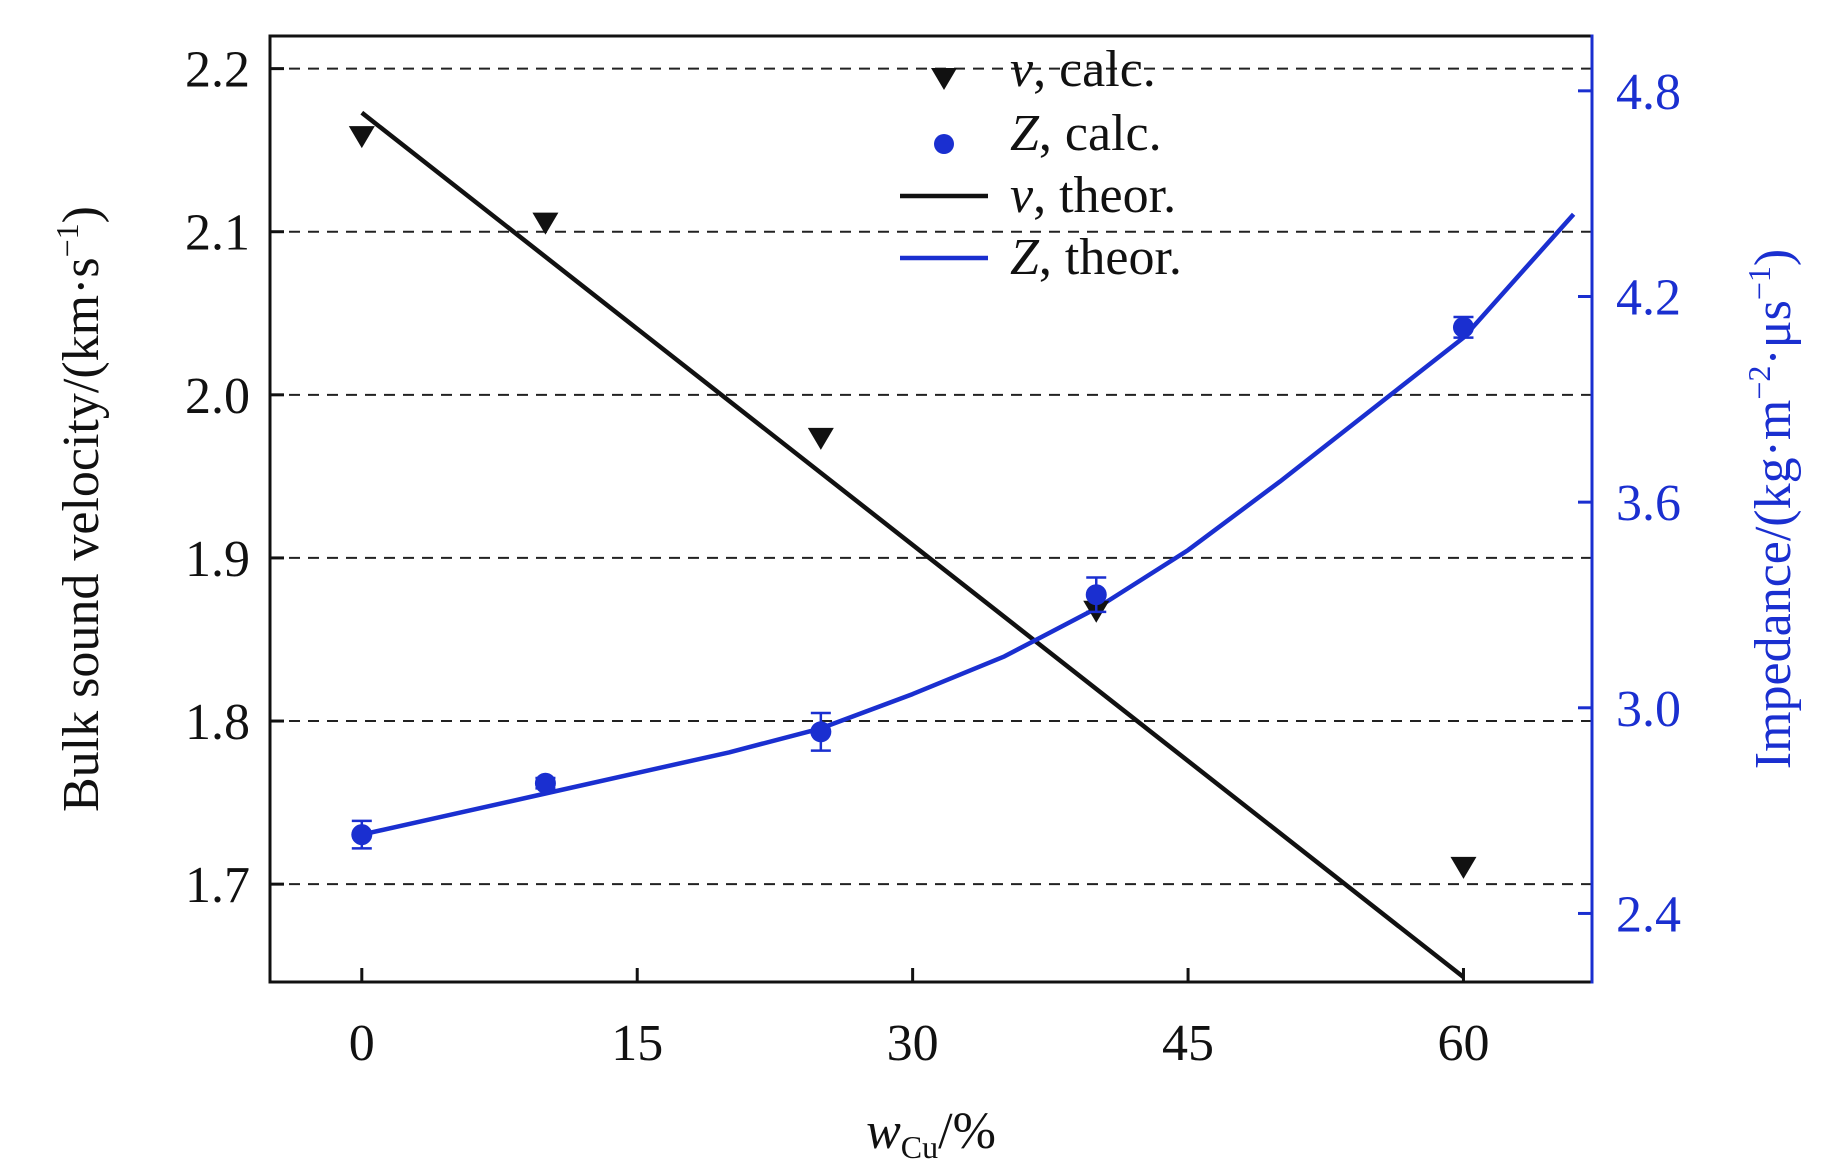 Image resolution: width=1843 pixels, height=1169 pixels. Describe the element at coordinates (1041, 163) in the screenshot. I see `legend: v, calc. Z, calc. v, theor. Z, theor.` at that location.